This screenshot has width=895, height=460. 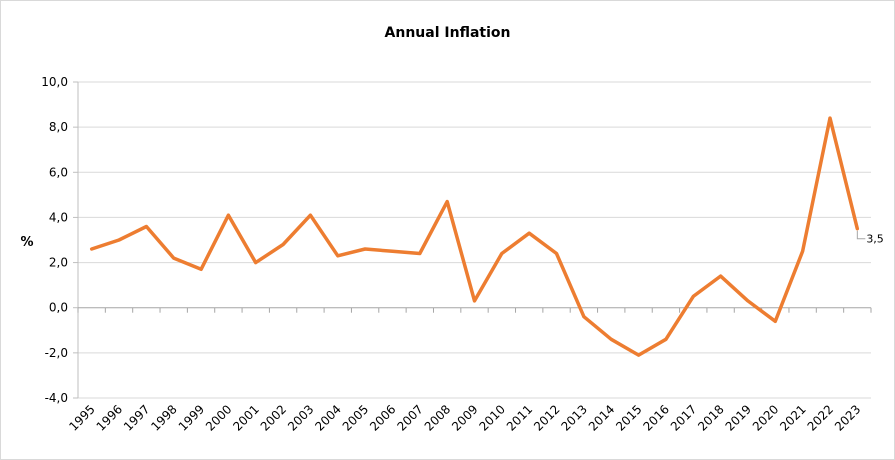 I want to click on x-tick-label: 2017, so click(x=683, y=417).